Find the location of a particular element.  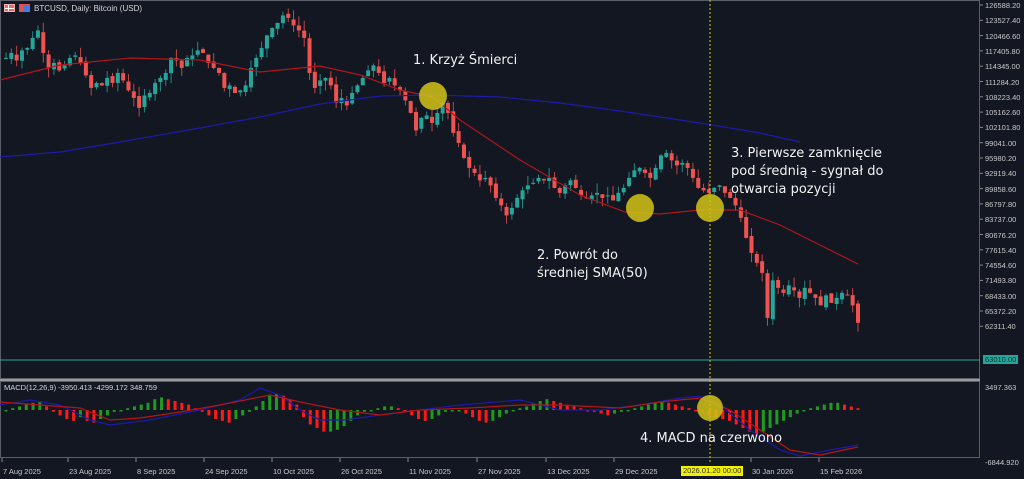

price-axis-label: 65372.20 is located at coordinates (1001, 311).